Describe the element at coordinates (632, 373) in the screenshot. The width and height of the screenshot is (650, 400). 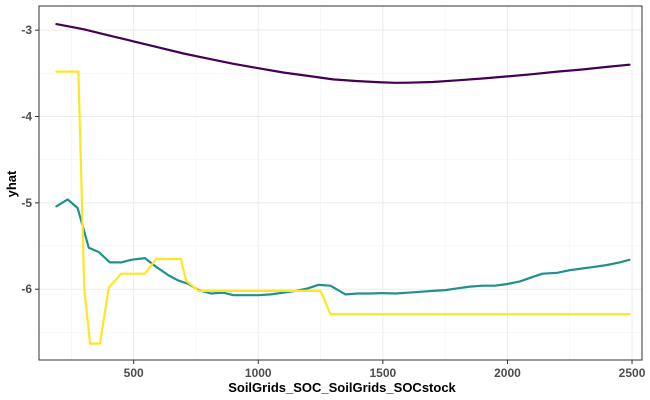
I see `x-tick-label: 2500` at that location.